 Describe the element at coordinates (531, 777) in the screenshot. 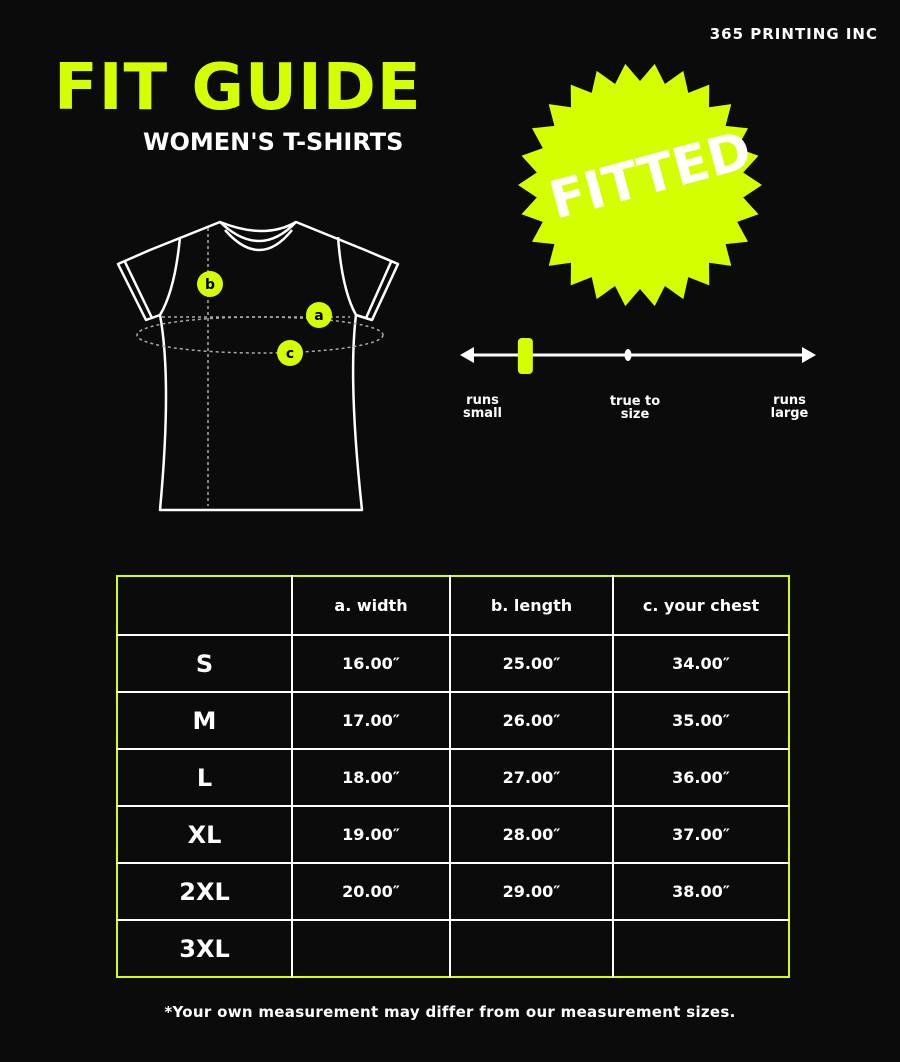

I see `measurement-cell: 27.00″` at that location.